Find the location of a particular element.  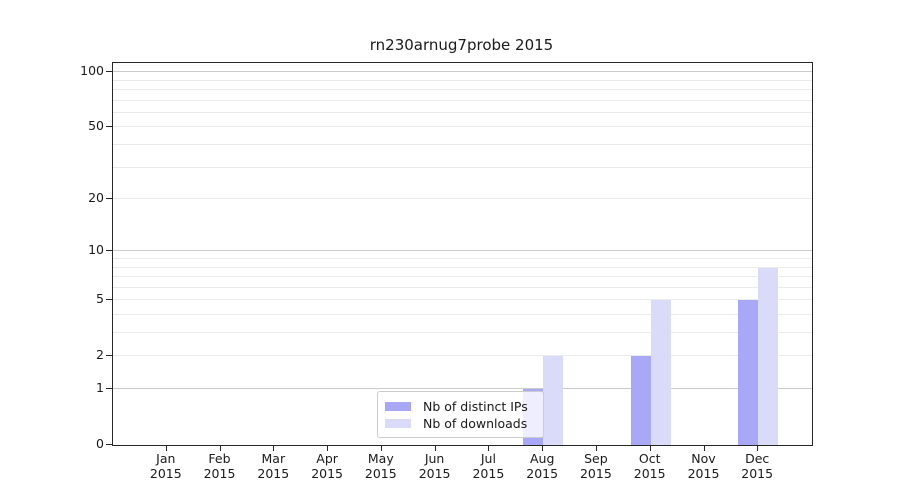

y-tick-label: 50 is located at coordinates (96, 126).